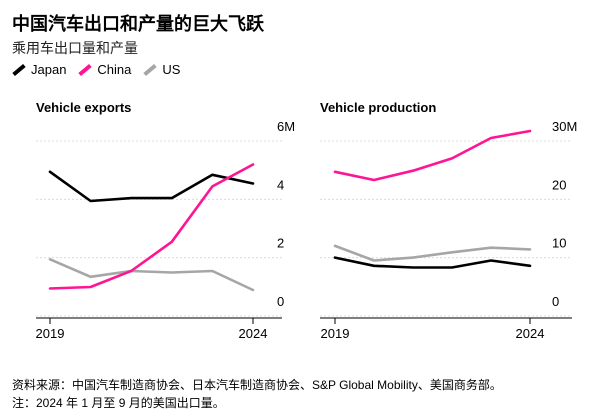  I want to click on exports-xtick-label: 2024, so click(253, 333).